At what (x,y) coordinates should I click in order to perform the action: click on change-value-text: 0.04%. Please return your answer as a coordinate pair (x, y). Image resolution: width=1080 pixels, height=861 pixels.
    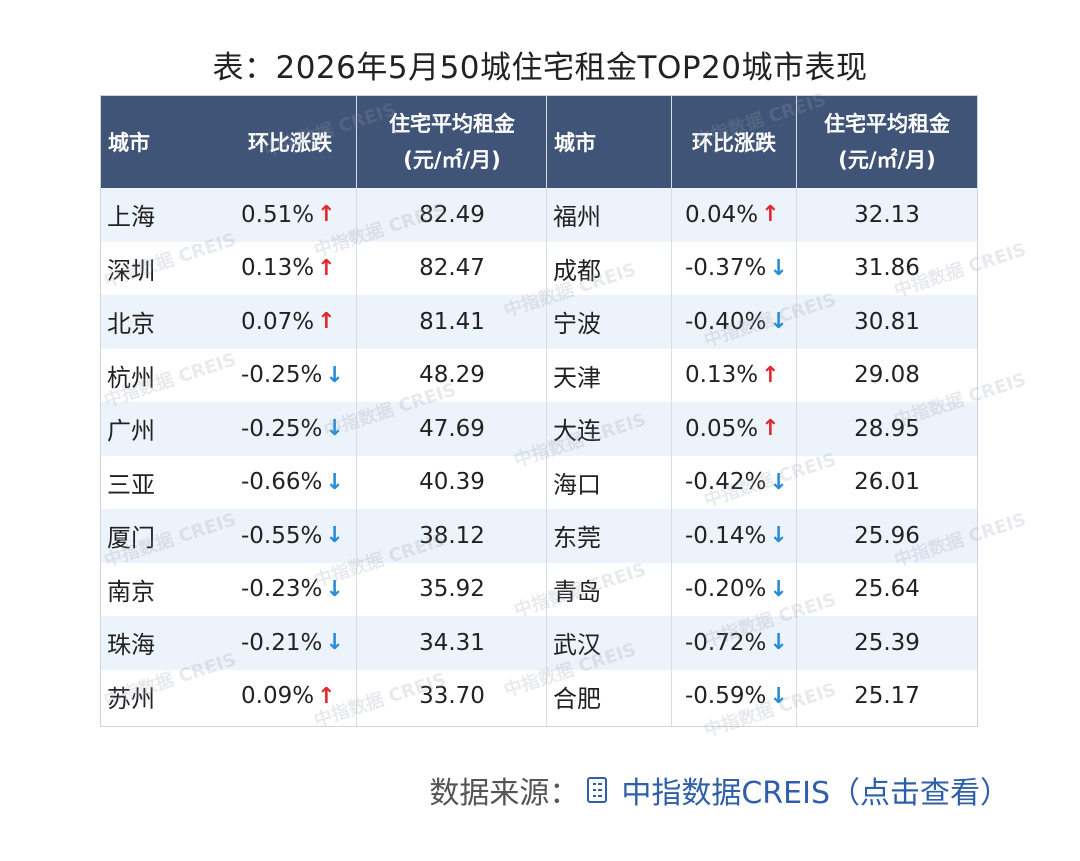
    Looking at the image, I should click on (722, 214).